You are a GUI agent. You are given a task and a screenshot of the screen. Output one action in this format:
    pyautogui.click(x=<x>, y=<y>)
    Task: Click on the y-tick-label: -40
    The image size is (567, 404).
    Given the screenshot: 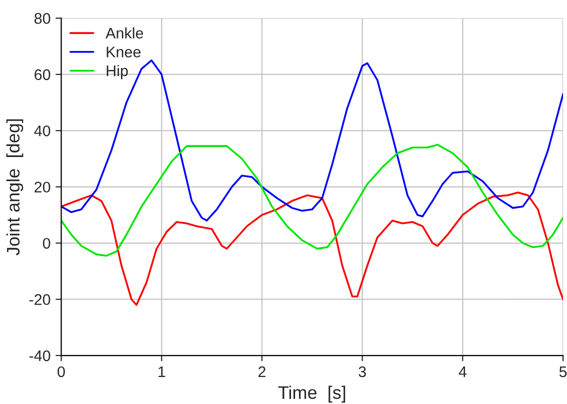 What is the action you would take?
    pyautogui.click(x=39, y=356)
    